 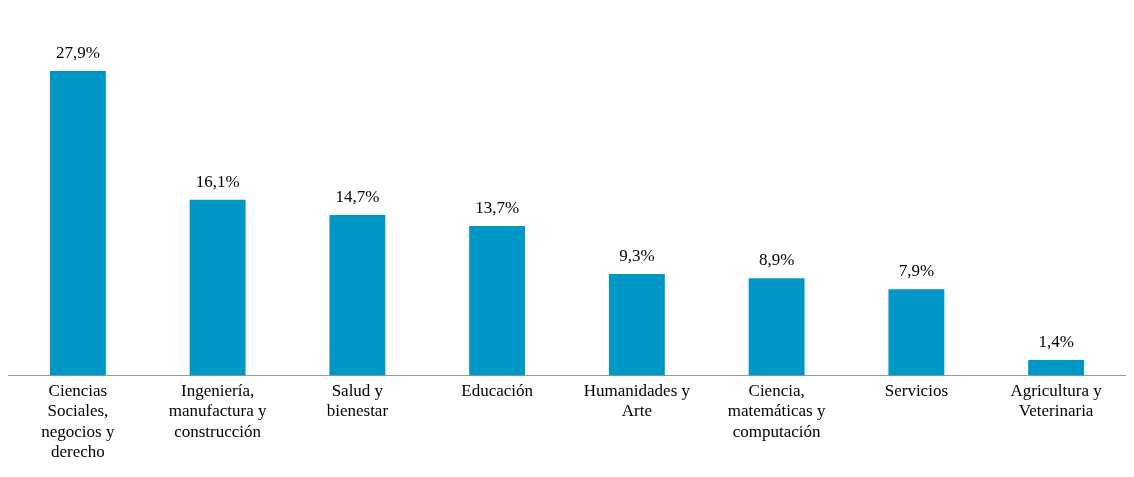 What do you see at coordinates (916, 271) in the screenshot?
I see `data-label: 7,9%` at bounding box center [916, 271].